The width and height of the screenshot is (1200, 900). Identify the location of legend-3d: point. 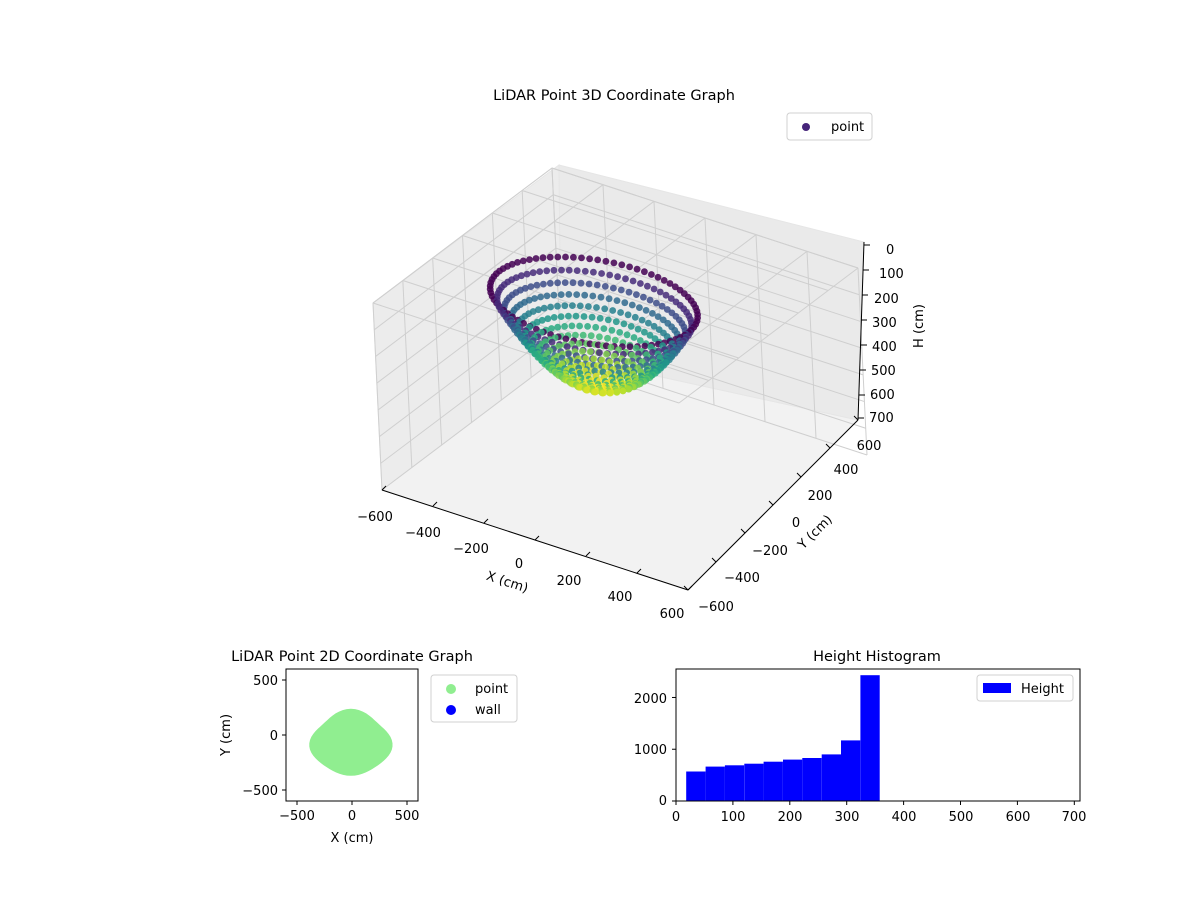
(829, 126).